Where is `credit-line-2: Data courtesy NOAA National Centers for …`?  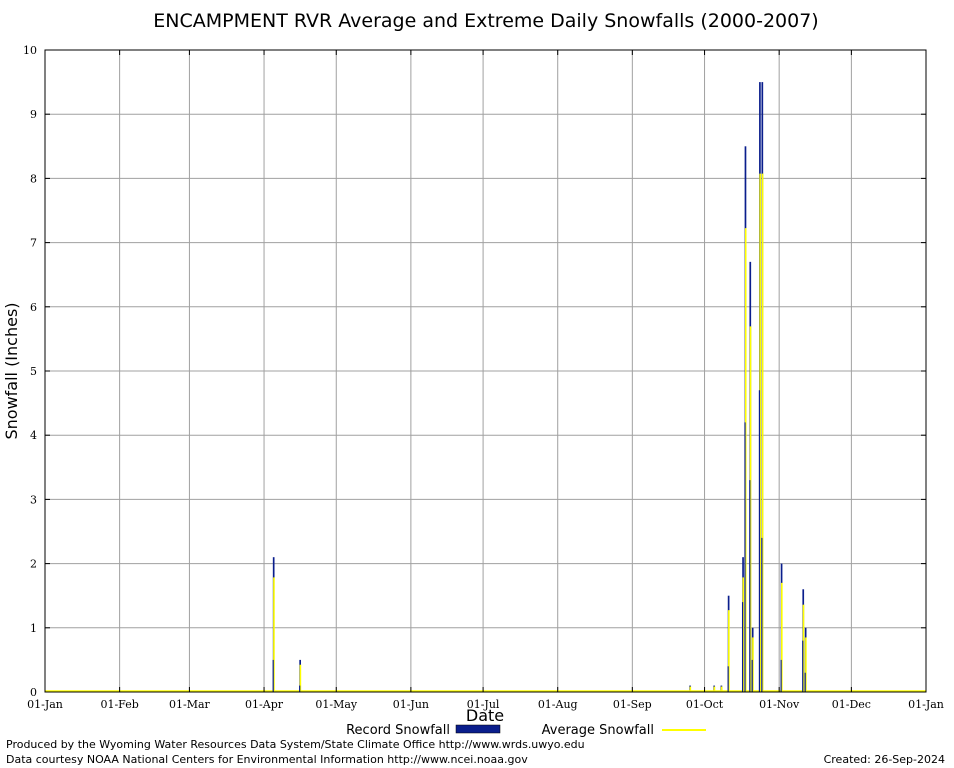
credit-line-2: Data courtesy NOAA National Centers for … is located at coordinates (267, 759).